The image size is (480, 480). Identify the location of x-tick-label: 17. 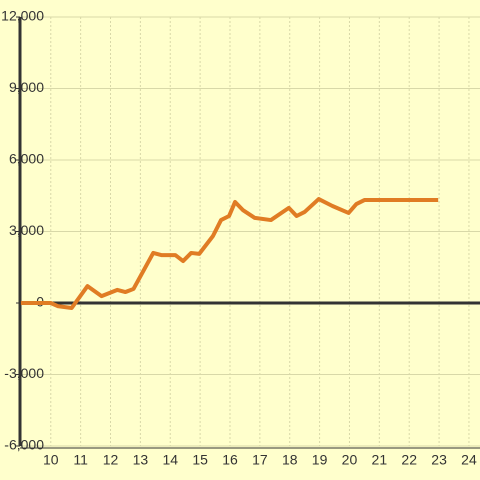
(260, 460).